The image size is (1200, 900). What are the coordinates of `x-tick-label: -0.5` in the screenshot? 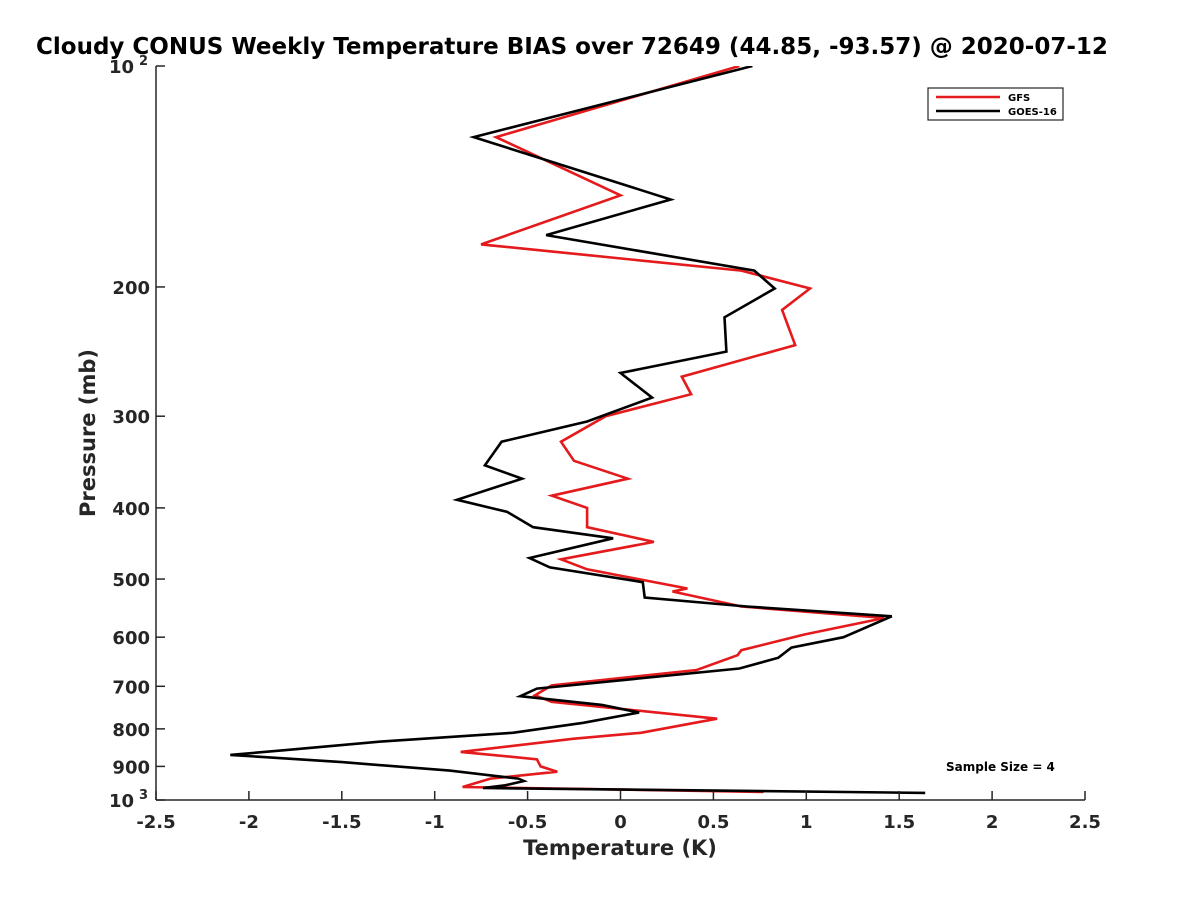 It's located at (527, 822).